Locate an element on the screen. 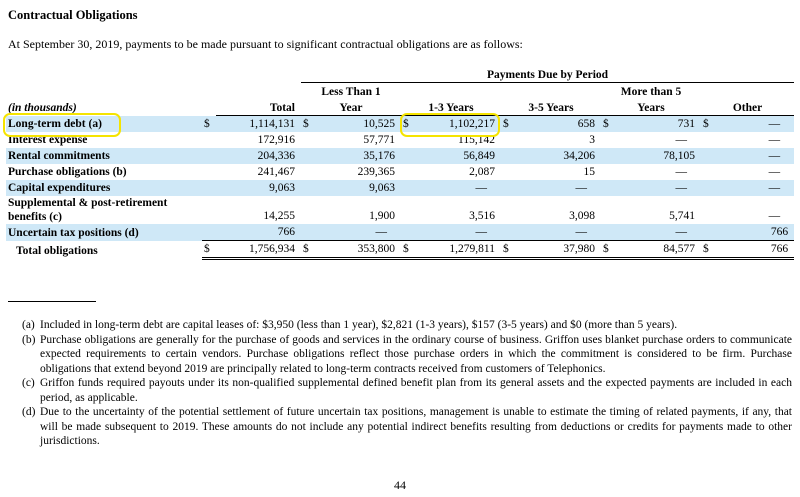  cell-1-3-years: 2,087 is located at coordinates (482, 172).